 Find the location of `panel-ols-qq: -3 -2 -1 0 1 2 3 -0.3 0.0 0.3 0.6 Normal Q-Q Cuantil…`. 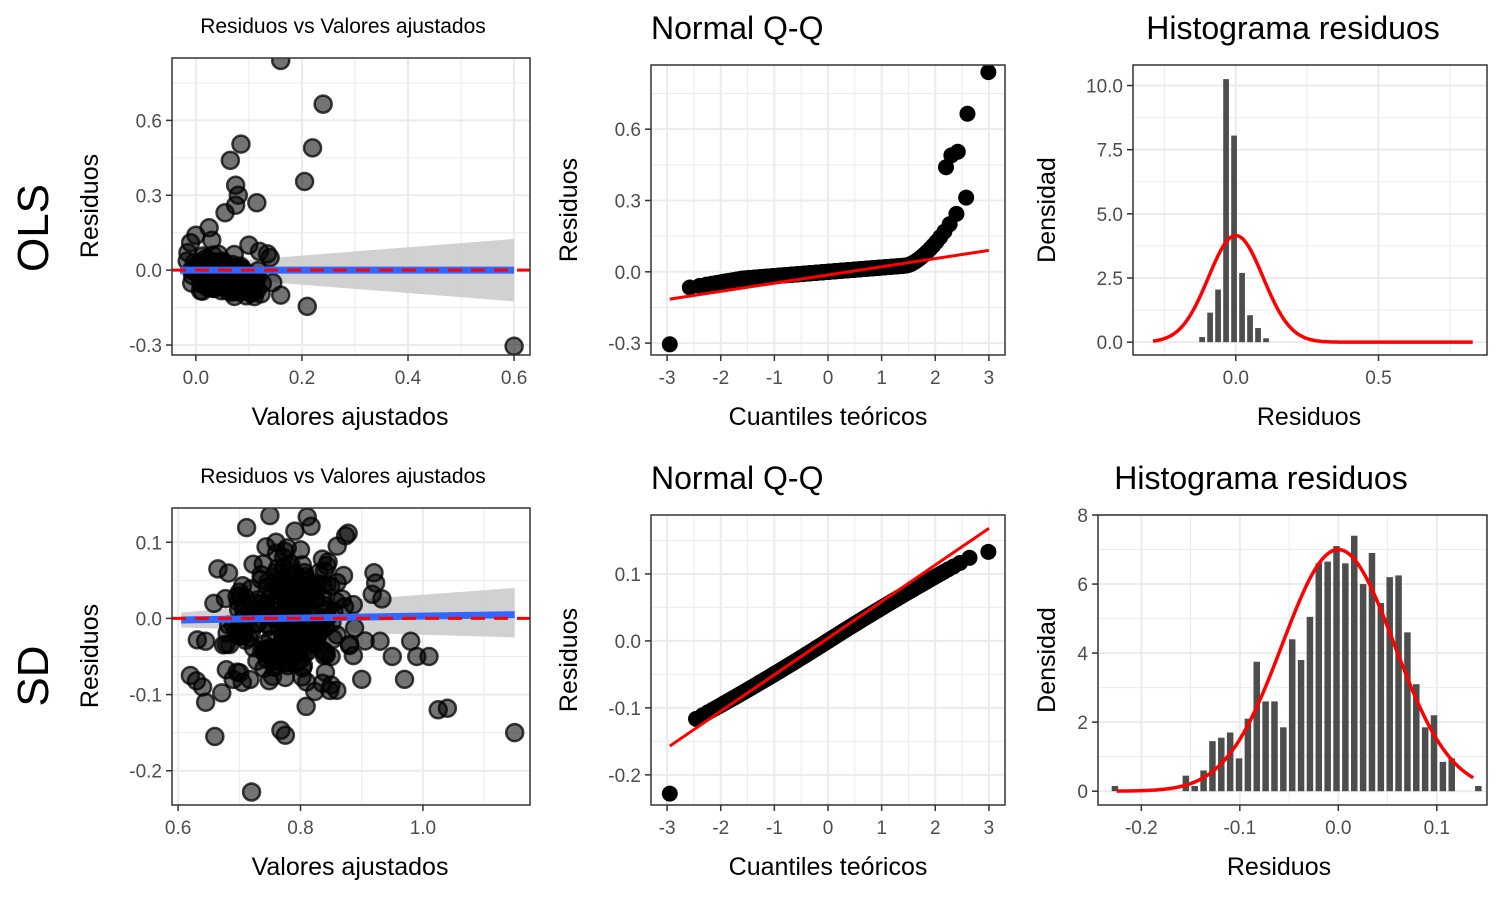

panel-ols-qq: -3 -2 -1 0 1 2 3 -0.3 0.0 0.3 0.6 Normal Q-Q Cuantil… is located at coordinates (780, 220).